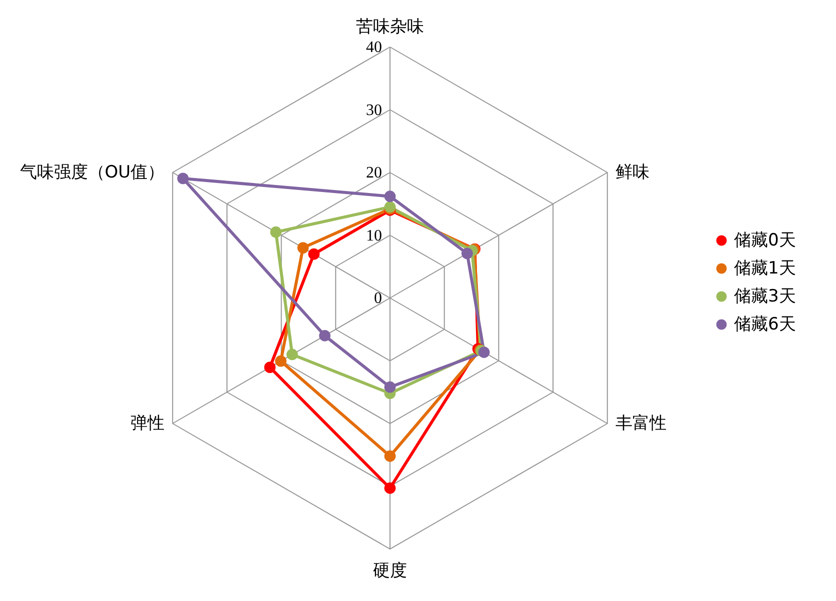  Describe the element at coordinates (374, 47) in the screenshot. I see `y-tick-label: 40` at that location.